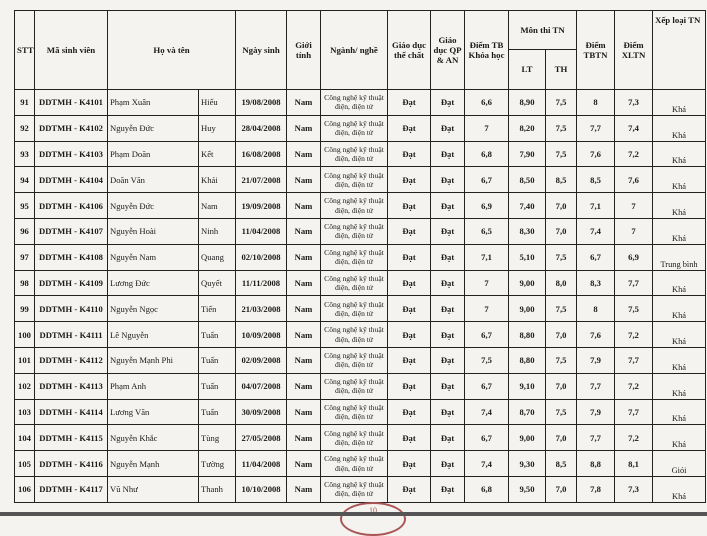 The image size is (707, 536). What do you see at coordinates (634, 463) in the screenshot?
I see `cell-xltn: 8,1` at bounding box center [634, 463].